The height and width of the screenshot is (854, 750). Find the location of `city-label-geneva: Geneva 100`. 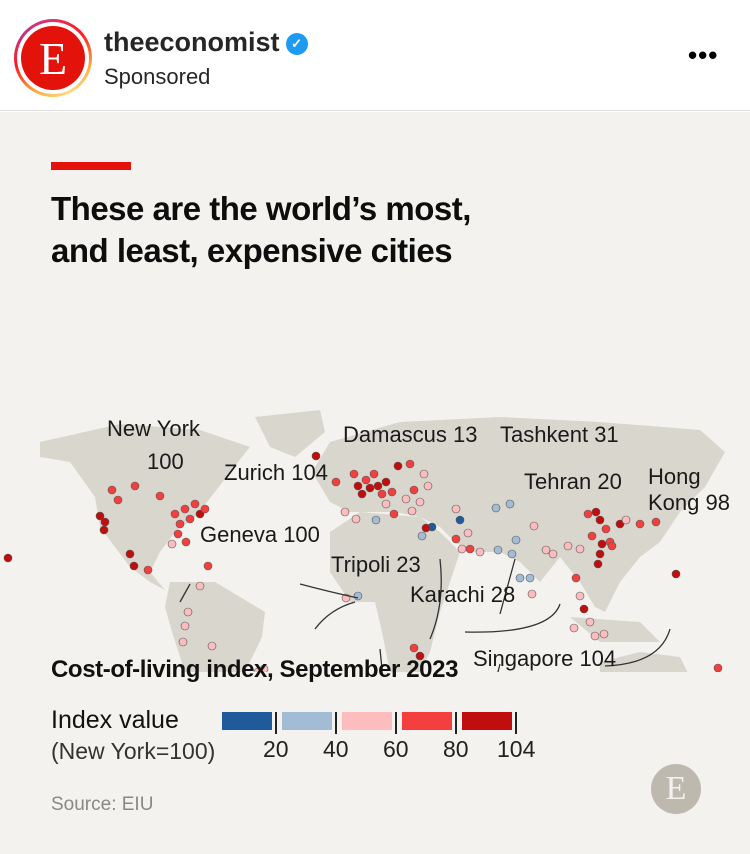

city-label-geneva: Geneva 100 is located at coordinates (260, 534).